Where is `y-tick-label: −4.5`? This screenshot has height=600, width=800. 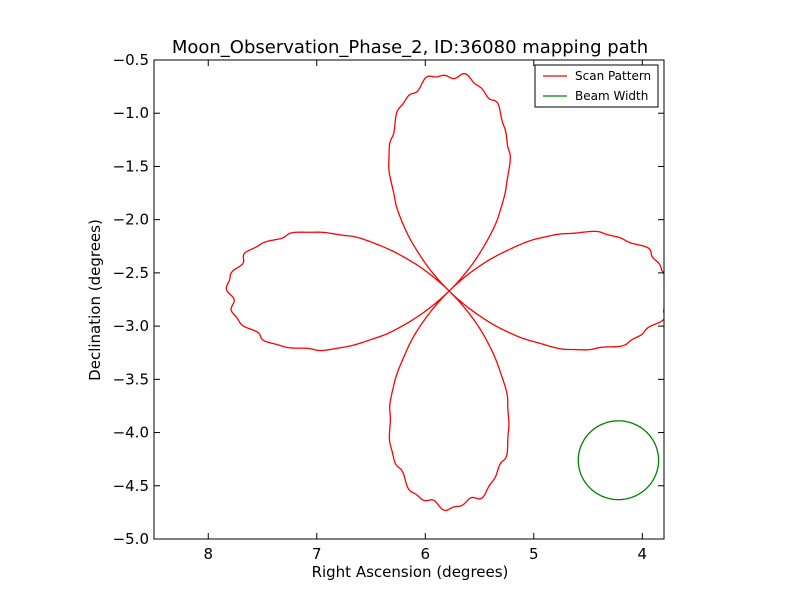
y-tick-label: −4.5 is located at coordinates (131, 486).